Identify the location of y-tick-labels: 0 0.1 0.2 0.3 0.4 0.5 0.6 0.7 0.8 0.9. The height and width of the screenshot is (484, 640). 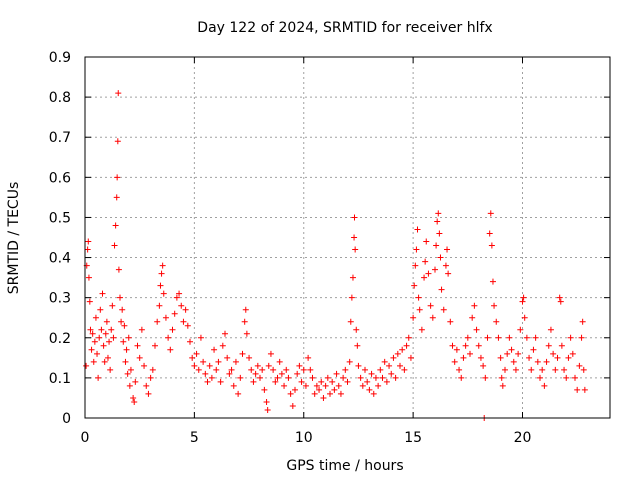
(60, 238).